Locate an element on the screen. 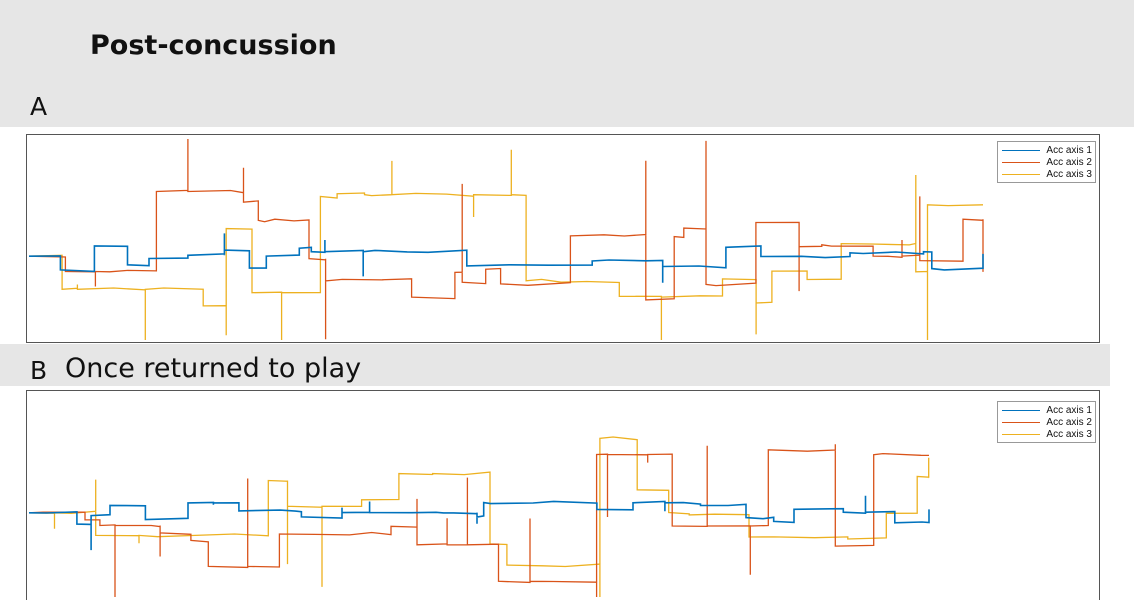  panel-a-legend: Acc axis 1 Acc axis 2 Acc axis 3 is located at coordinates (1046, 162).